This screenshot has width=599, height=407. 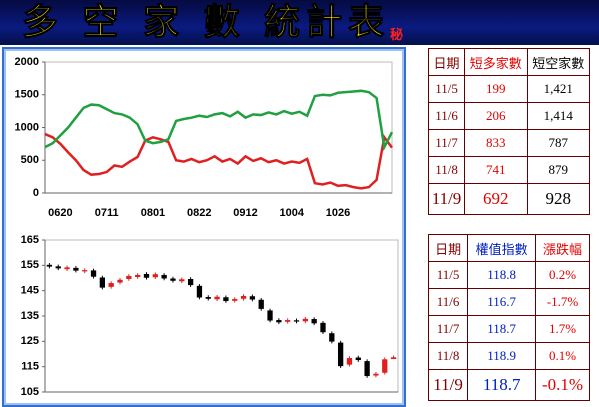 What do you see at coordinates (502, 329) in the screenshot?
I see `cell: 118.7` at bounding box center [502, 329].